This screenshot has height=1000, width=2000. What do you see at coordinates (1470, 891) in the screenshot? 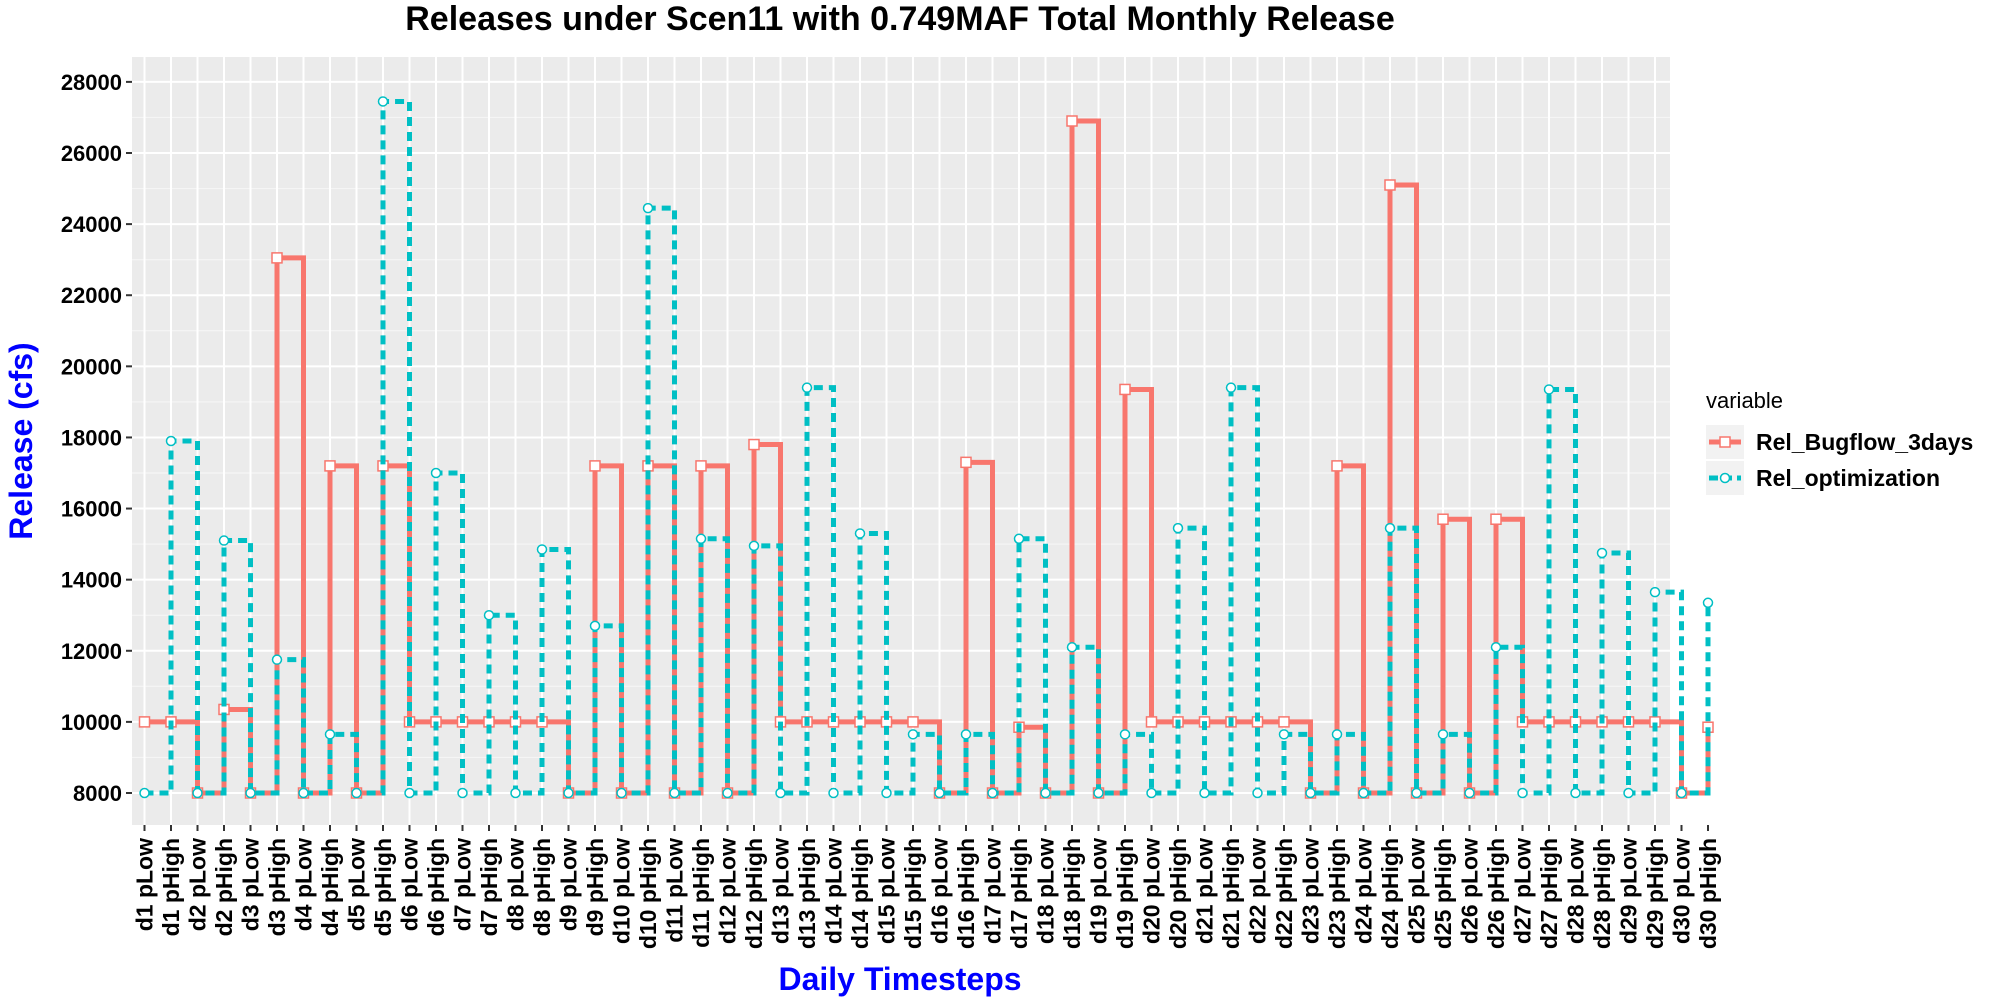
I see `x-tick-label: d26 pLow` at bounding box center [1470, 891].